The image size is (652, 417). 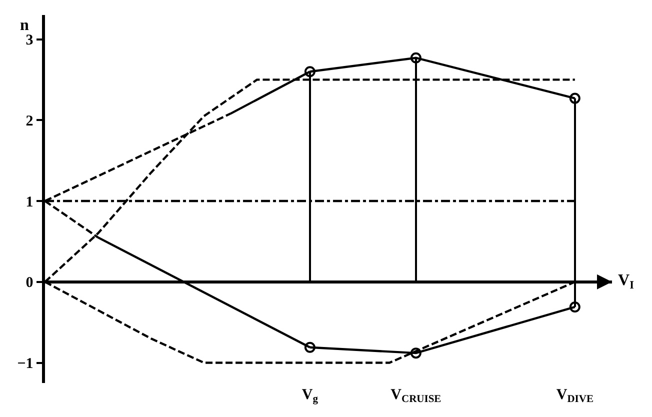 What do you see at coordinates (30, 121) in the screenshot?
I see `y-tick-label: 2` at bounding box center [30, 121].